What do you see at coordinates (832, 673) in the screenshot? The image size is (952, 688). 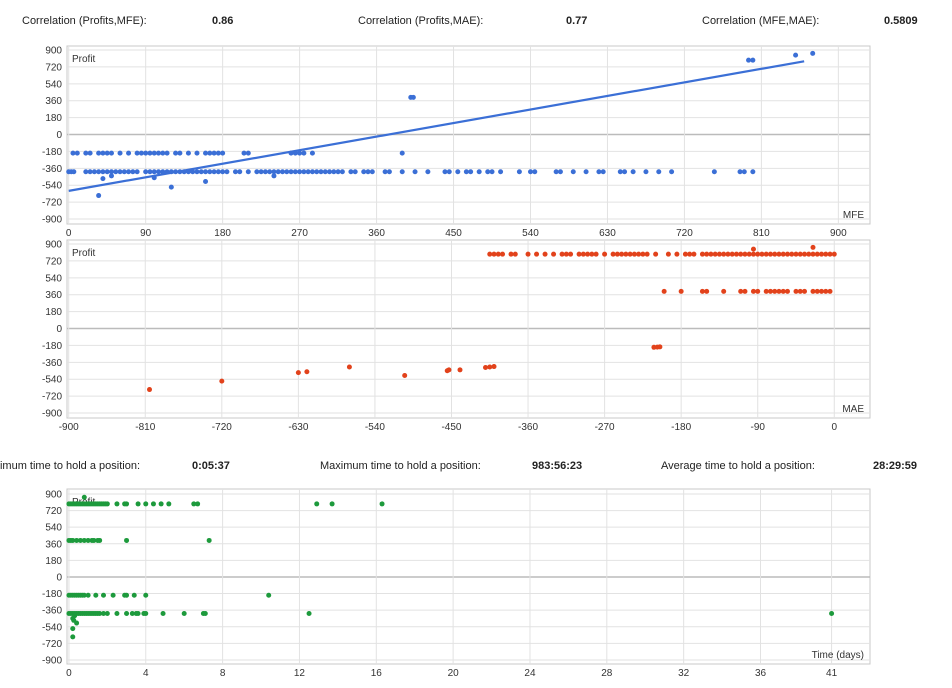 I see `x-tick-label: 41` at bounding box center [832, 673].